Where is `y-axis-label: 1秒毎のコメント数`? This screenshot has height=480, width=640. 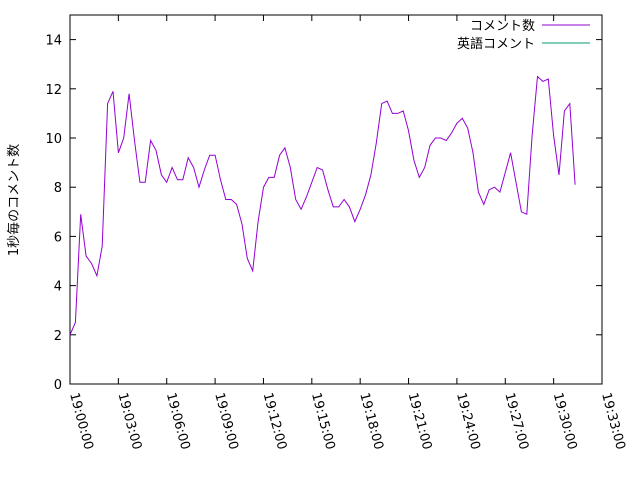
y-axis-label: 1秒毎のコメント数 is located at coordinates (14, 200).